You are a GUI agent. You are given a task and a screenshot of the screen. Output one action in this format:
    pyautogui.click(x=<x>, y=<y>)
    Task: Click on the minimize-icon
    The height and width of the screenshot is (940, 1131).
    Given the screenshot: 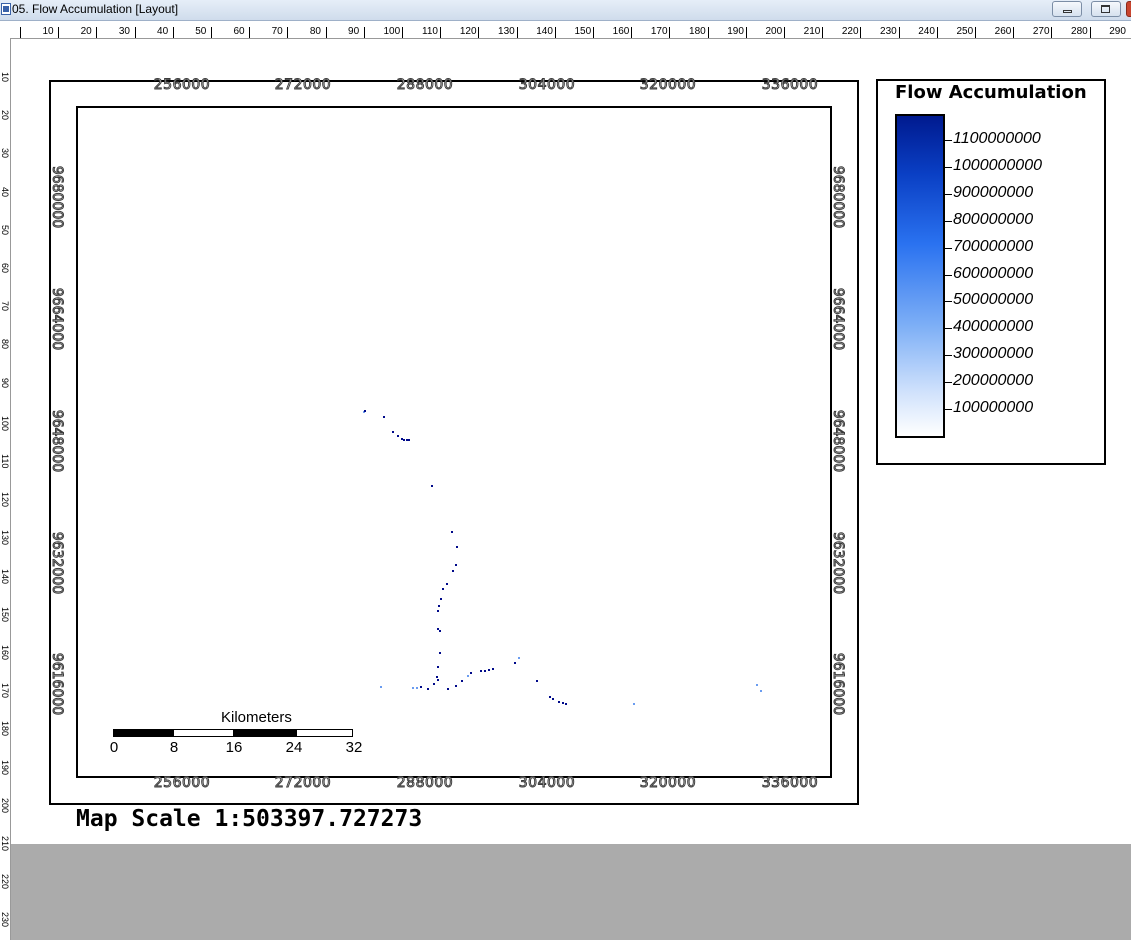 What is the action you would take?
    pyautogui.click(x=1067, y=11)
    